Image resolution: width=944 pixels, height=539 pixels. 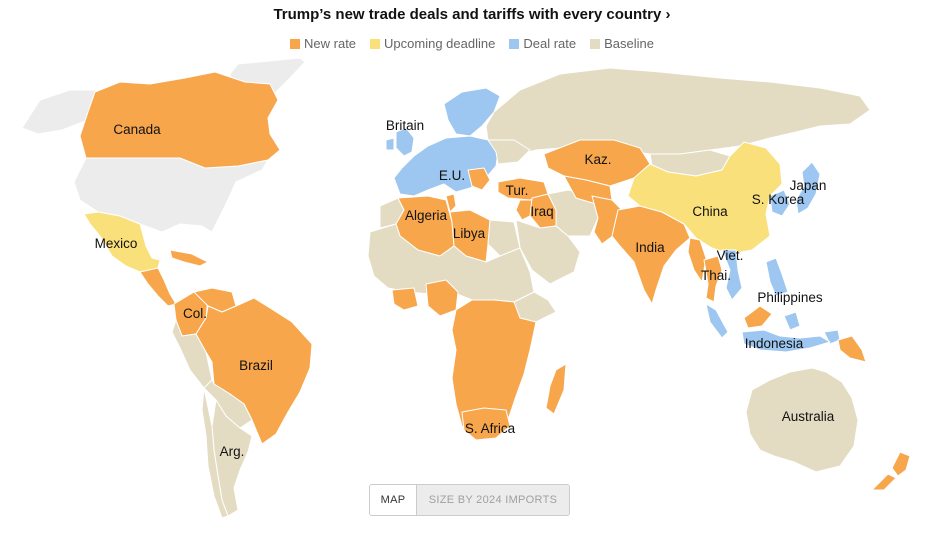 I want to click on legend-swatch-deal-rate, so click(x=514, y=43).